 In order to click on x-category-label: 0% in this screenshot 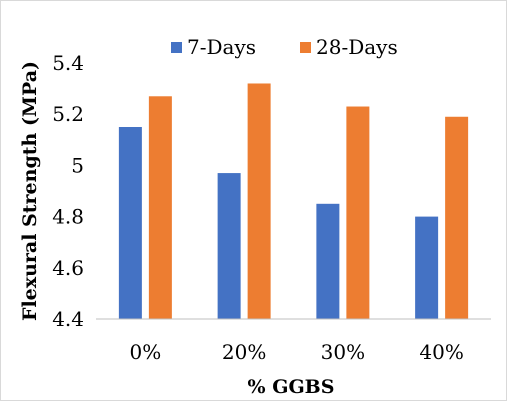, I will do `click(146, 352)`.